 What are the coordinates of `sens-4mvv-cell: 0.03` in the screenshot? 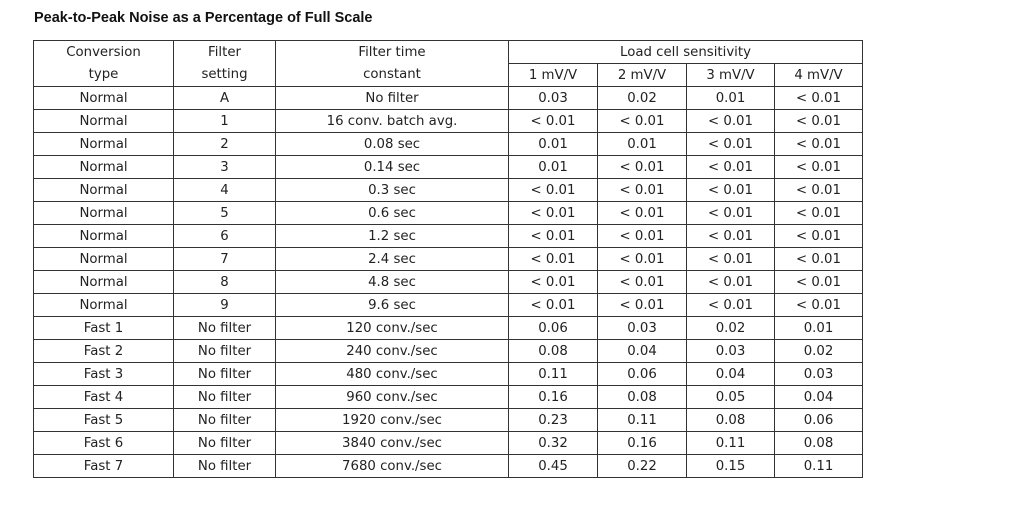 It's located at (818, 374).